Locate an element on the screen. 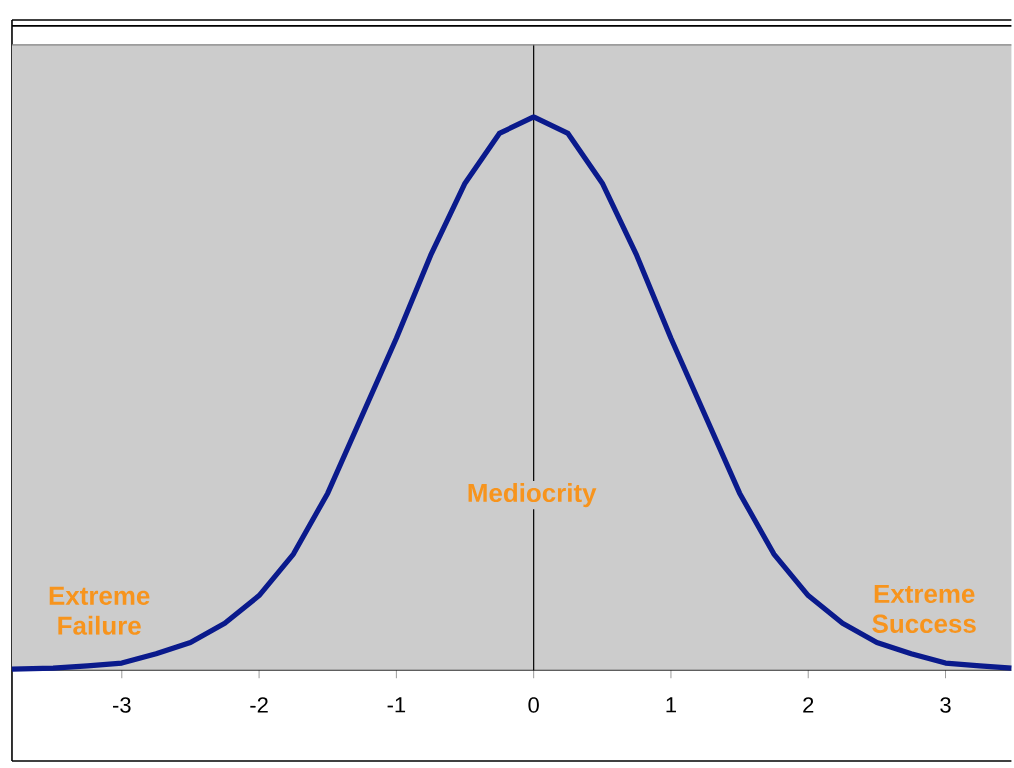 The width and height of the screenshot is (1014, 768). x-tick-label: 1 is located at coordinates (671, 705).